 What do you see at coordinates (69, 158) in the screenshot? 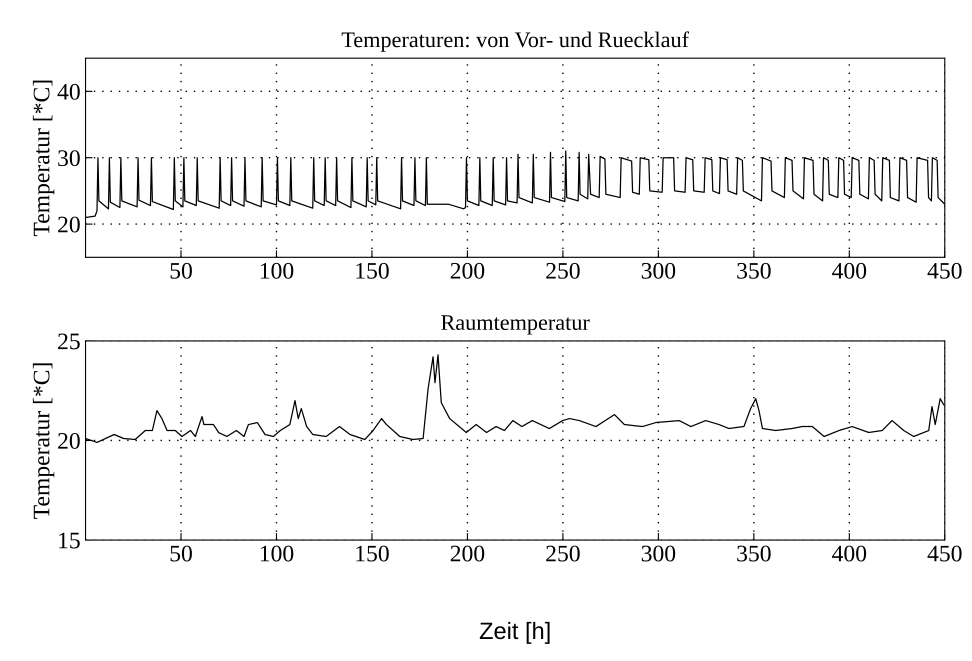
I see `y-tick-label: 30` at bounding box center [69, 158].